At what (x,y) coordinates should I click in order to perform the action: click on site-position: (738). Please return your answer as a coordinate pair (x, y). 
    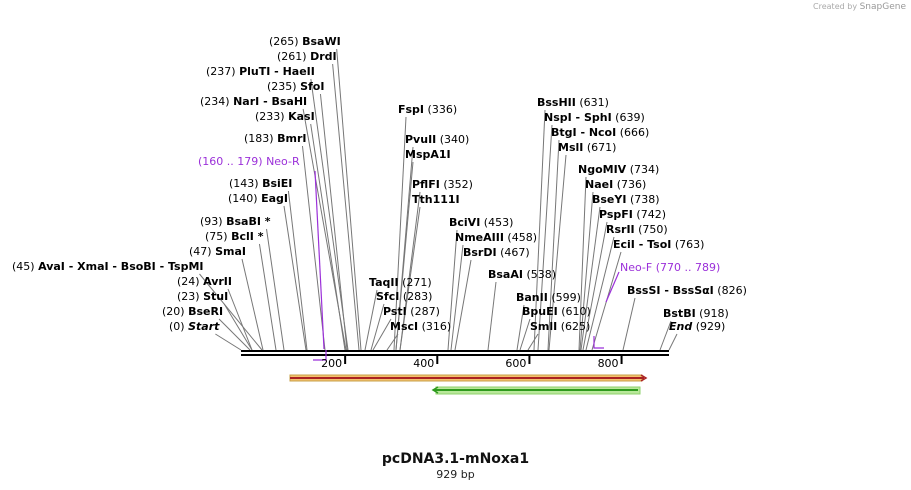
    Looking at the image, I should click on (644, 199).